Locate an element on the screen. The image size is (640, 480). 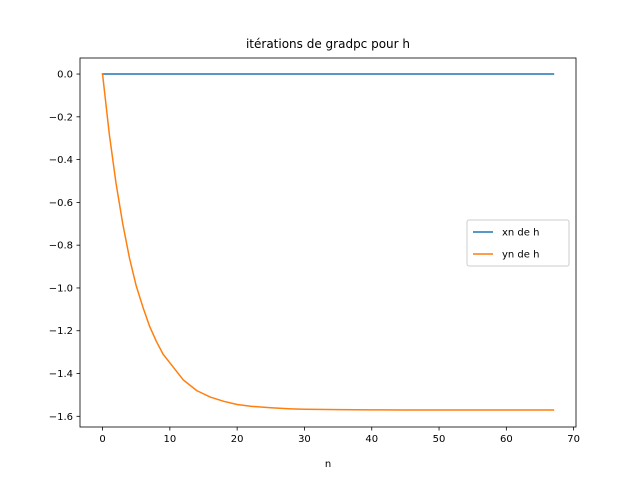
y-tick-label: −0.8 is located at coordinates (61, 246).